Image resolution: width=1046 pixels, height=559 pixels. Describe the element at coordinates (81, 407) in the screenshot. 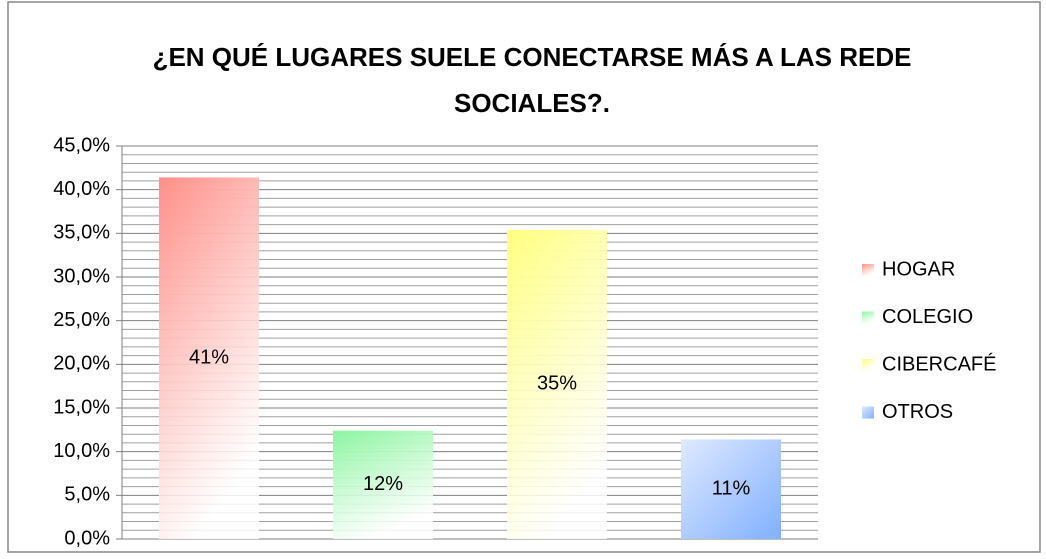

I see `y-tick-label: 15,0%` at that location.